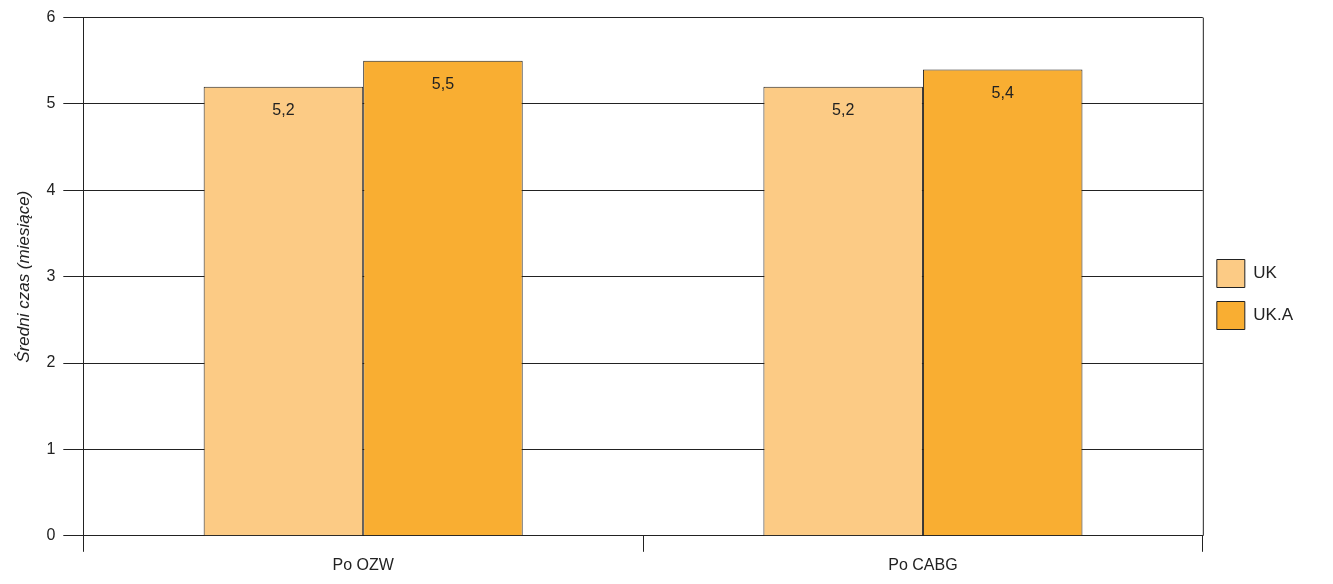 This screenshot has height=584, width=1333. What do you see at coordinates (1273, 315) in the screenshot?
I see `legend-label: UK.A` at bounding box center [1273, 315].